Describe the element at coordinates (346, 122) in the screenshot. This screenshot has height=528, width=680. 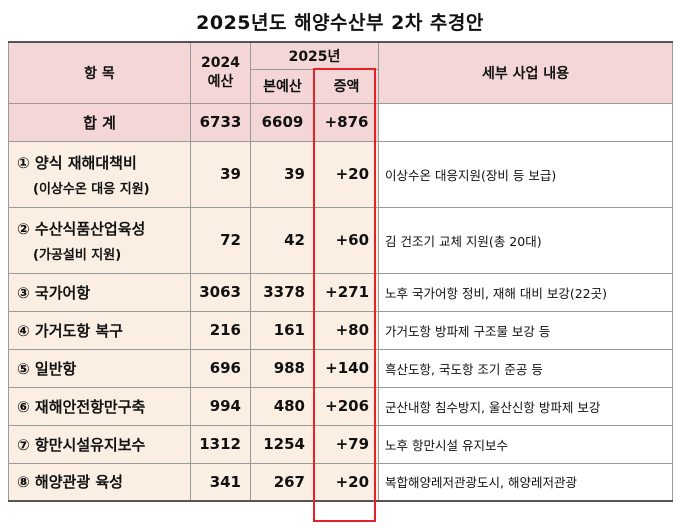
I see `total-increase: +876` at that location.